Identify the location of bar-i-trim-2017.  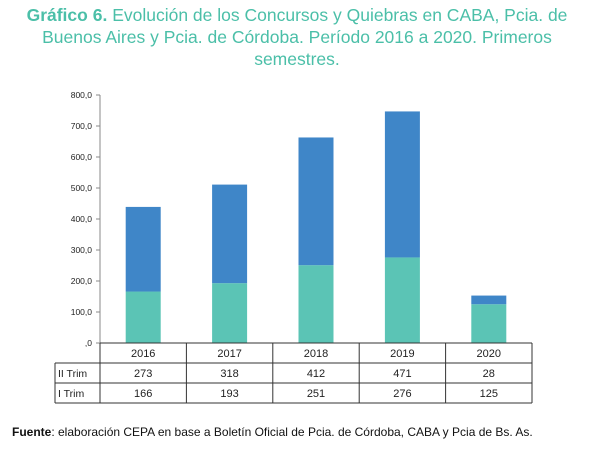
(230, 313).